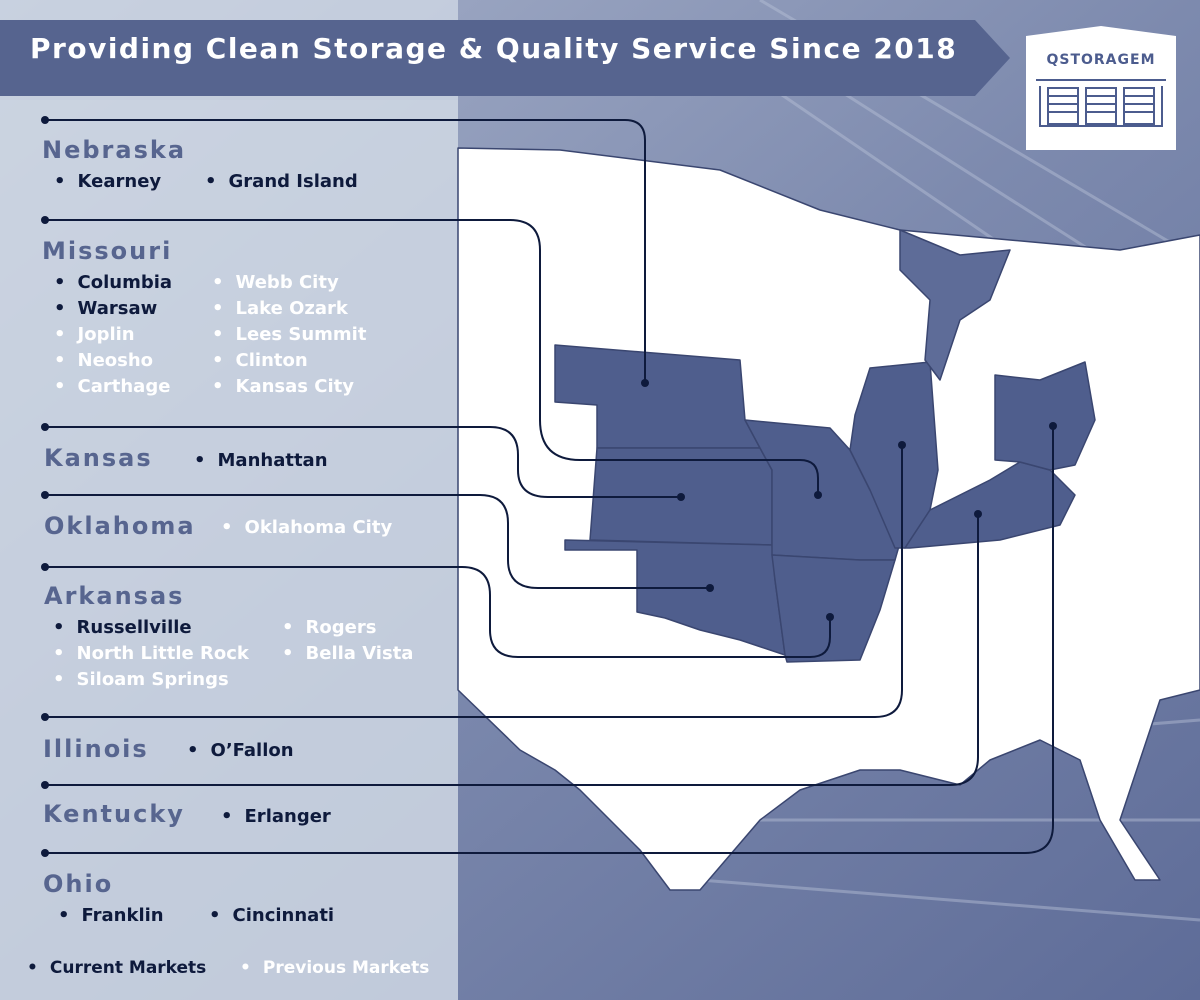 The width and height of the screenshot is (1200, 1000). Describe the element at coordinates (112, 386) in the screenshot. I see `city-carthage: Carthage` at that location.